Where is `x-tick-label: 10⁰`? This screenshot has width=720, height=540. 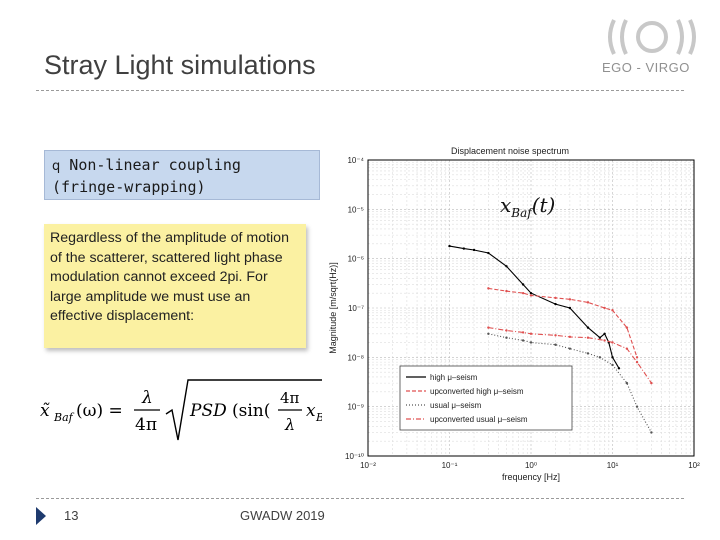 x-tick-label: 10⁰ is located at coordinates (531, 465).